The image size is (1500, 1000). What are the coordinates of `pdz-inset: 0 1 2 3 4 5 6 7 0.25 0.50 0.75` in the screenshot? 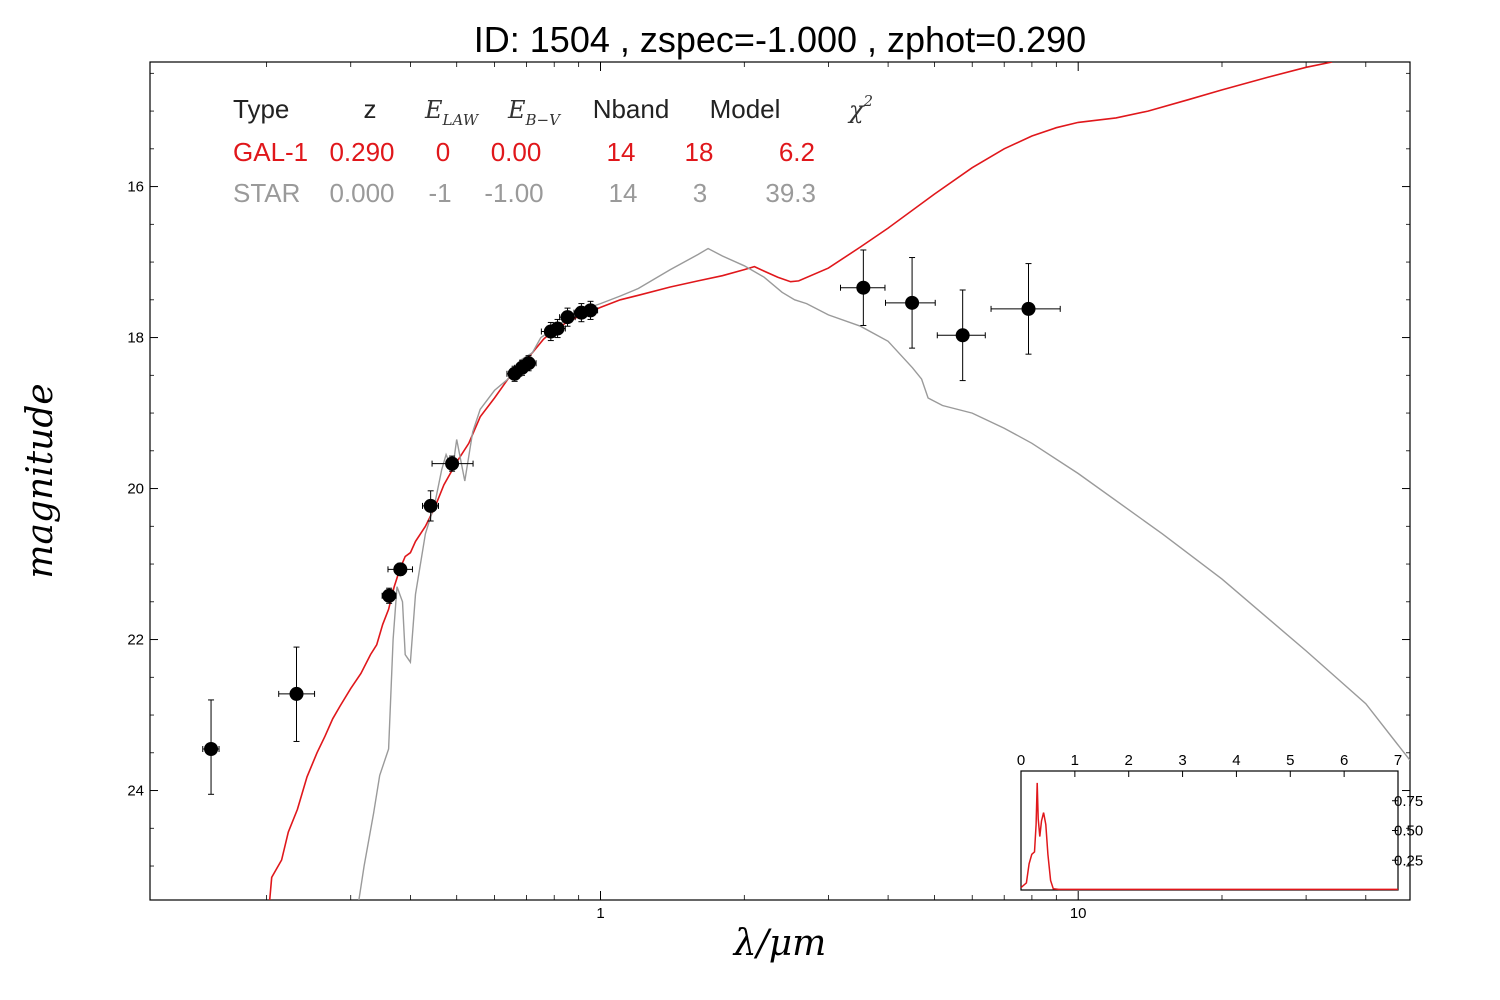 It's located at (1220, 821).